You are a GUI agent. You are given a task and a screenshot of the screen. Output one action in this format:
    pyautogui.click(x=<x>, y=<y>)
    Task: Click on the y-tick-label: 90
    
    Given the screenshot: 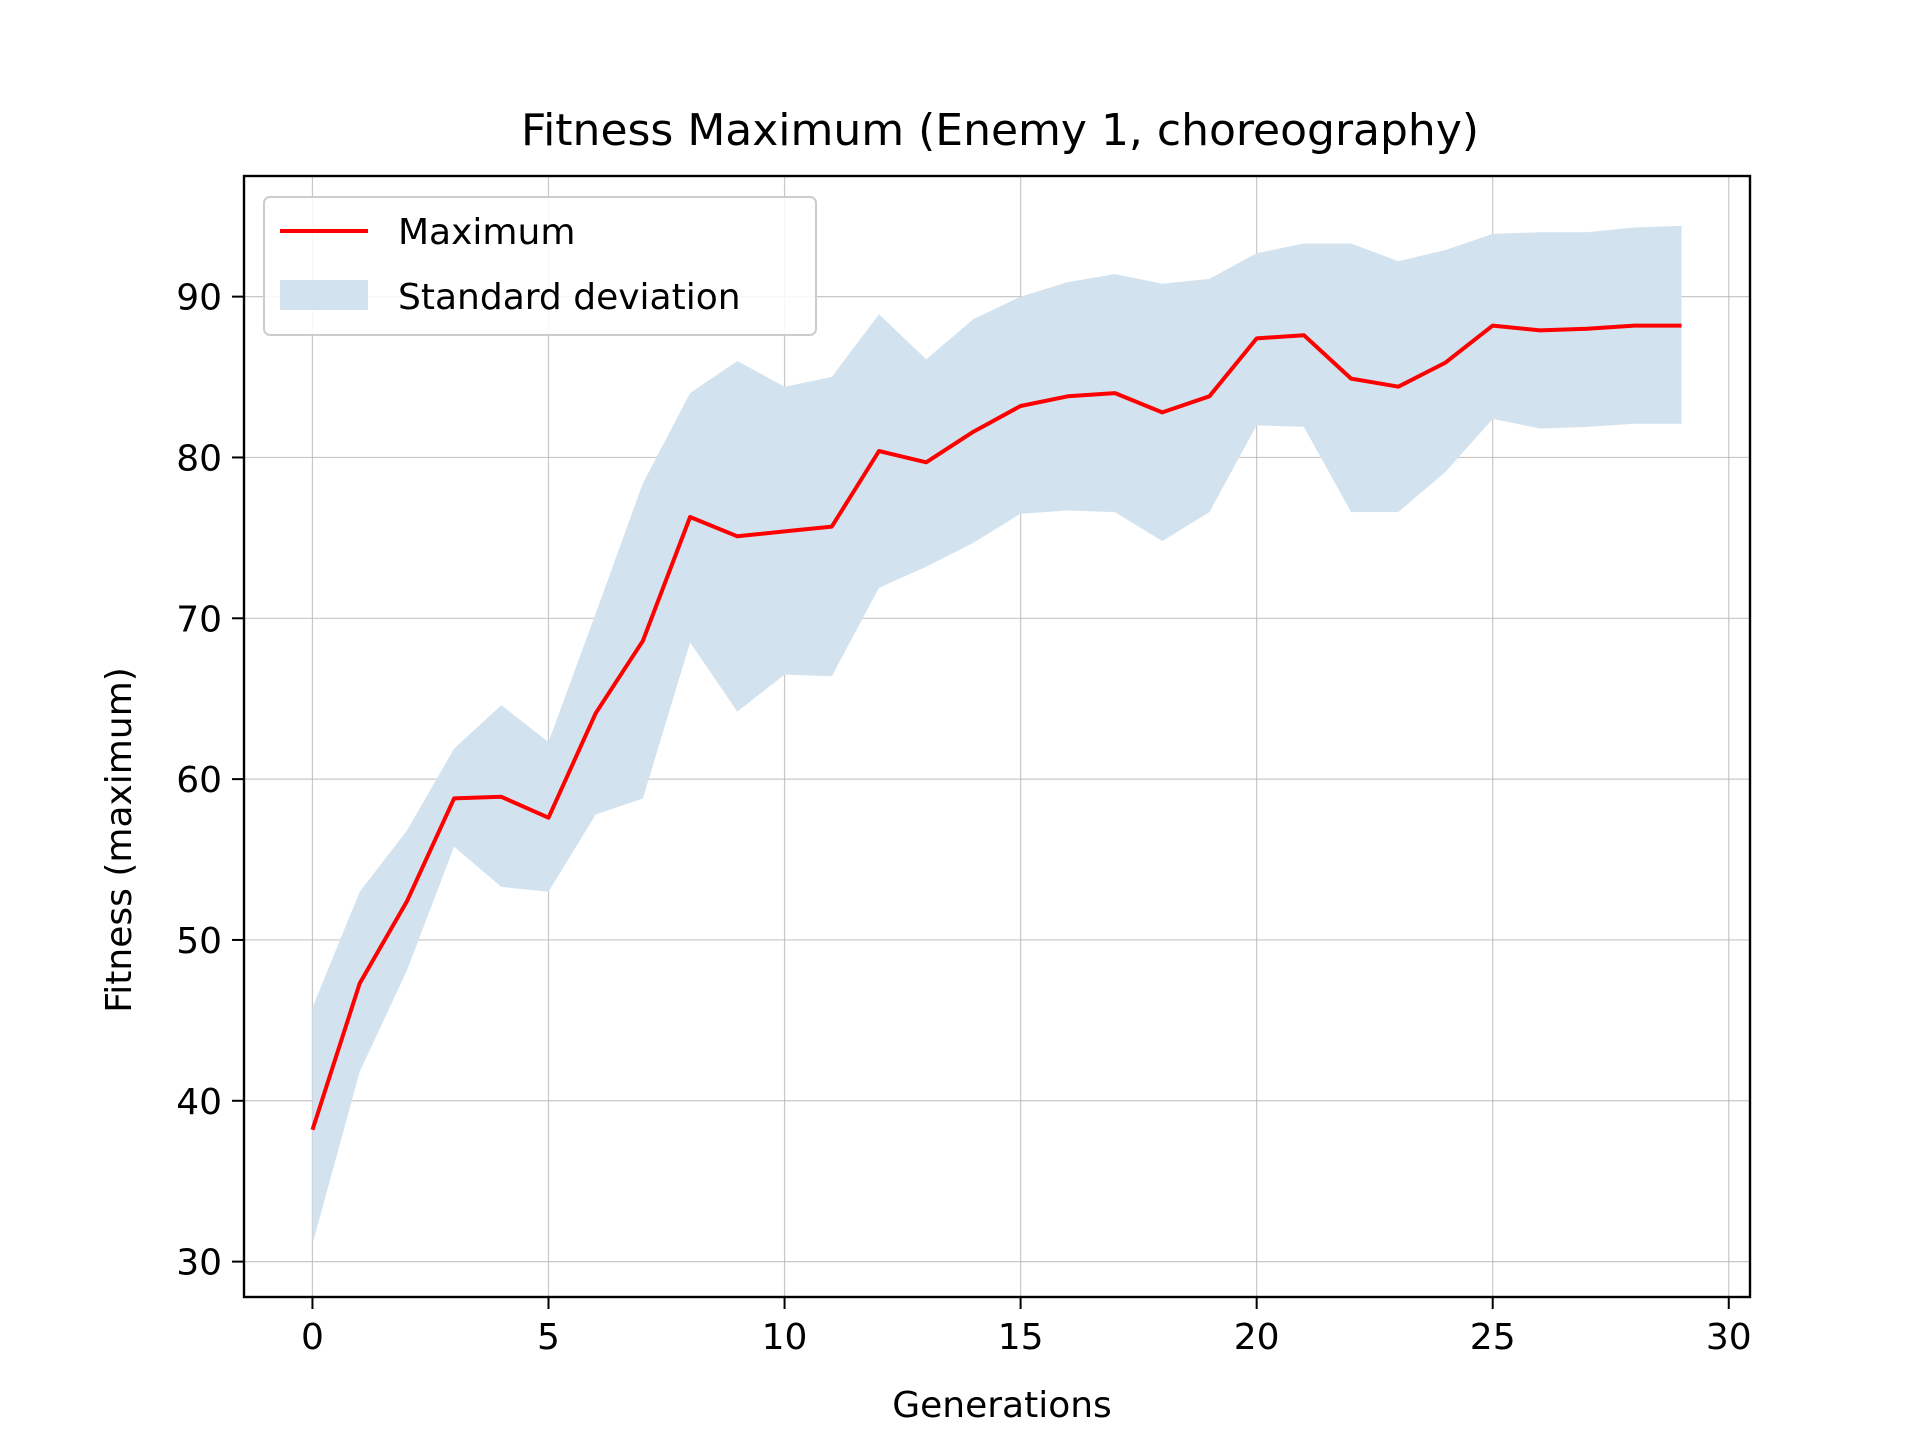 What is the action you would take?
    pyautogui.click(x=199, y=298)
    